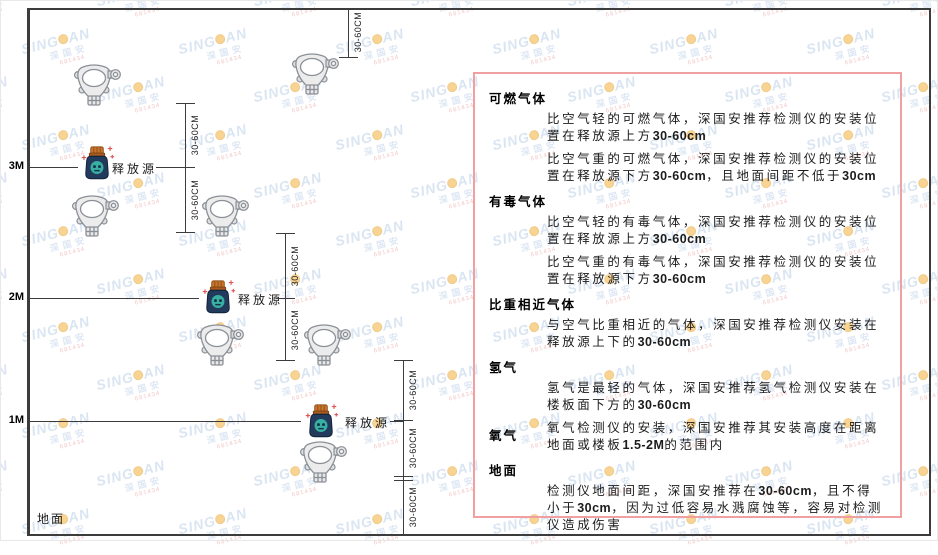  Describe the element at coordinates (479, 9) in the screenshot. I see `ceiling-line` at that location.